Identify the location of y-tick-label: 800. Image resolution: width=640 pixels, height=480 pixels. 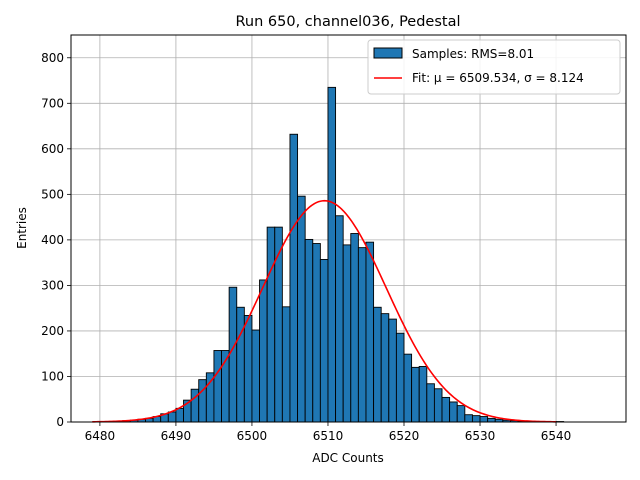
(52, 58).